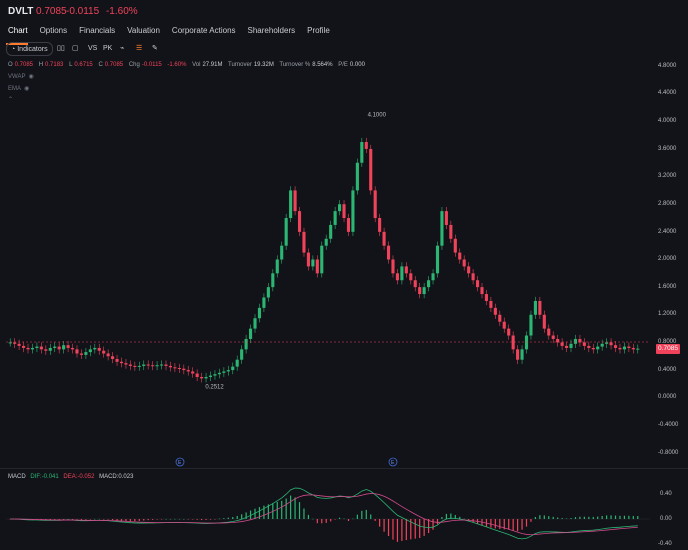  What do you see at coordinates (17, 76) in the screenshot?
I see `vwap-label: VWAP` at bounding box center [17, 76].